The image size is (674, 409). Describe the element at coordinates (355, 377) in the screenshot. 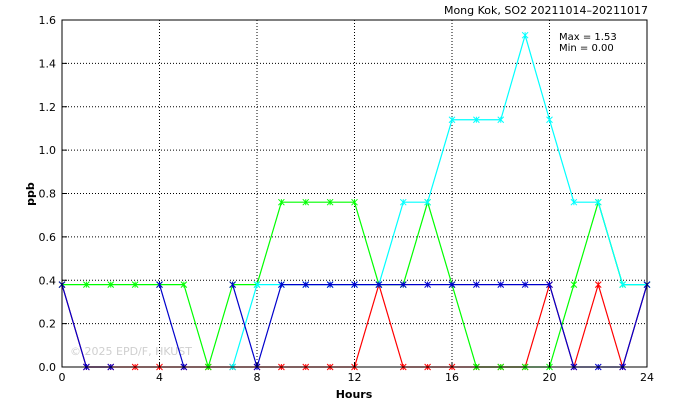

I see `x-tick-label: 12` at that location.